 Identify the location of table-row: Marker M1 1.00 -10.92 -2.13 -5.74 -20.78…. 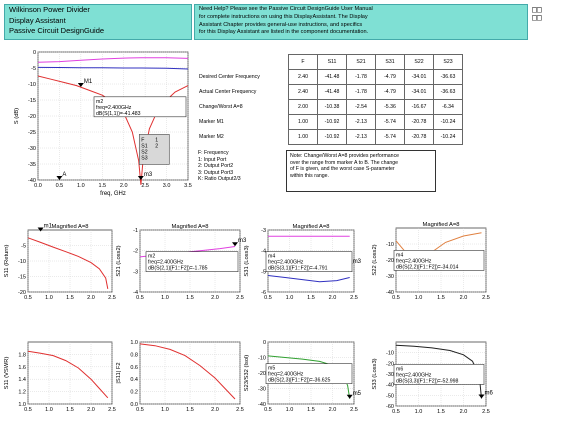
(329, 122).